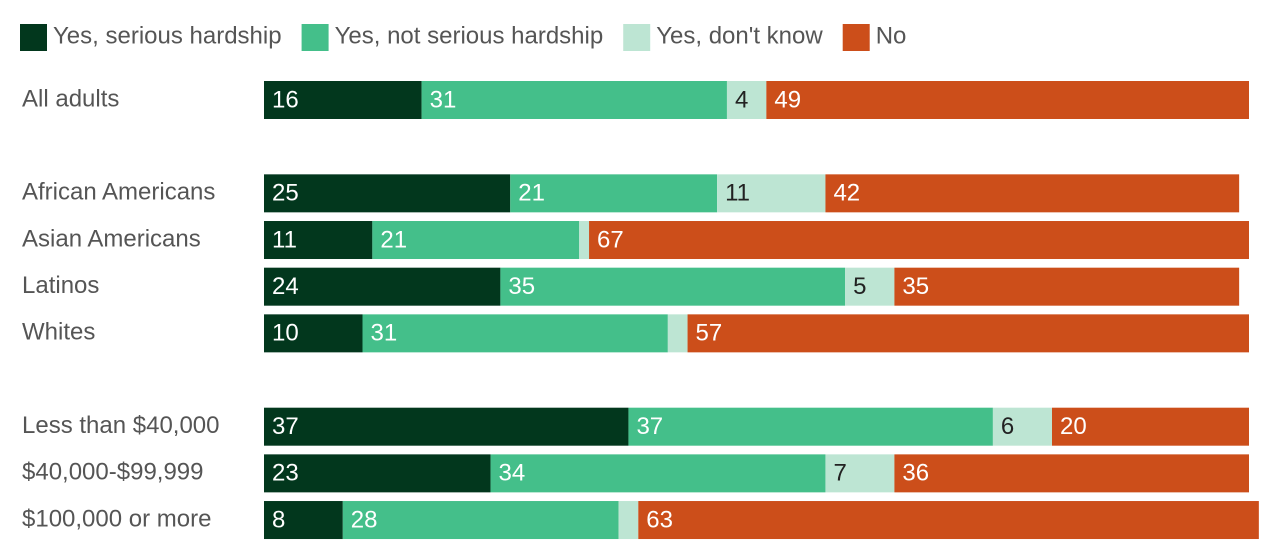 The height and width of the screenshot is (559, 1280). I want to click on value-label: 4, so click(741, 99).